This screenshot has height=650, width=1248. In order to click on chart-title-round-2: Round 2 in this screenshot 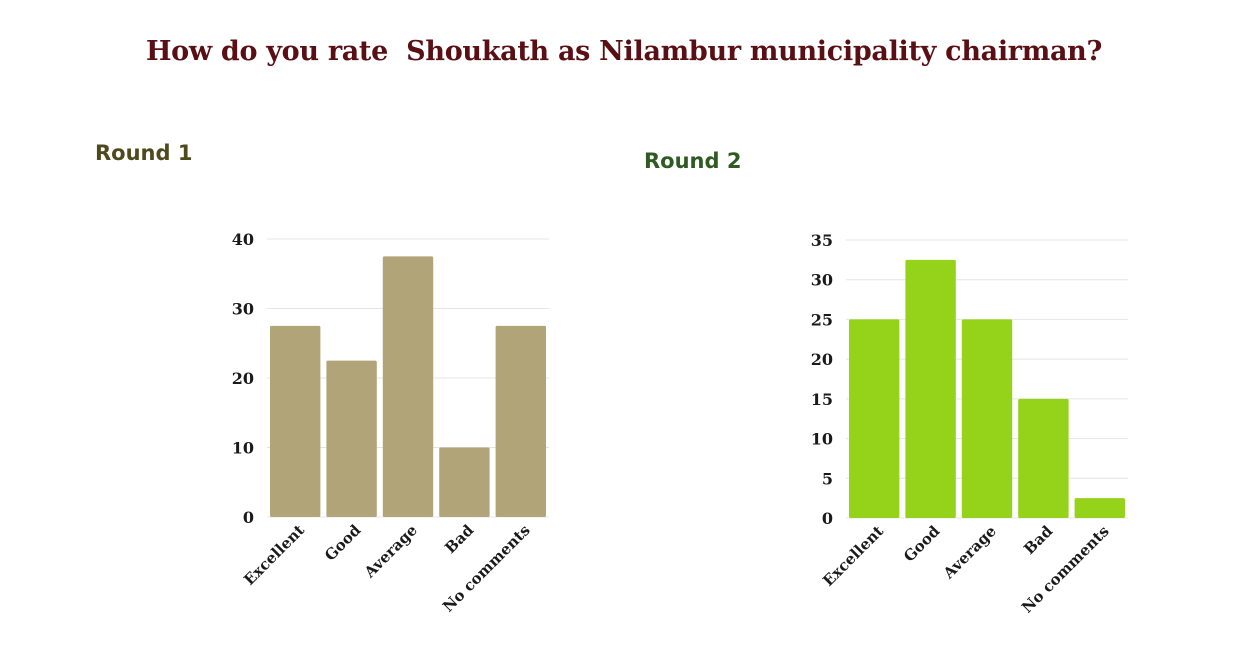, I will do `click(693, 161)`.